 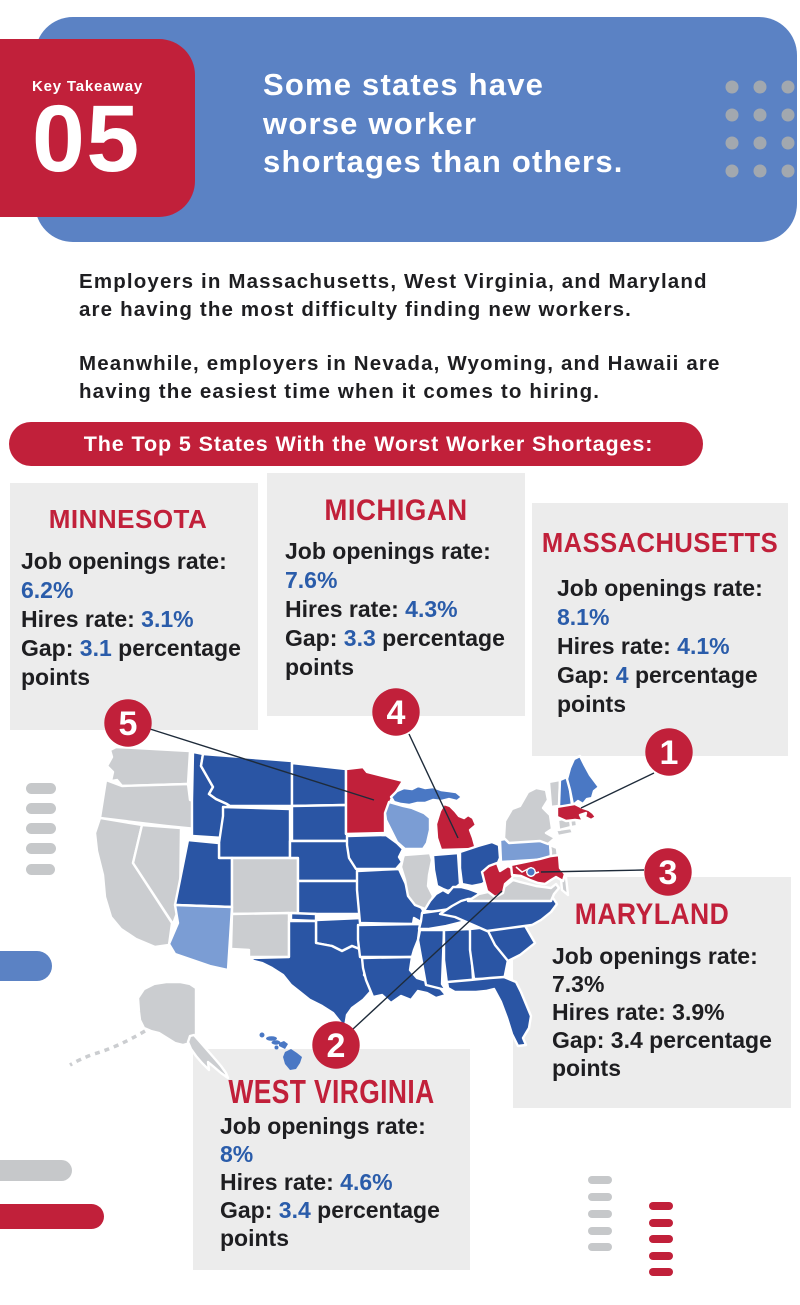 What do you see at coordinates (336, 1046) in the screenshot?
I see `svg-text: 2` at bounding box center [336, 1046].